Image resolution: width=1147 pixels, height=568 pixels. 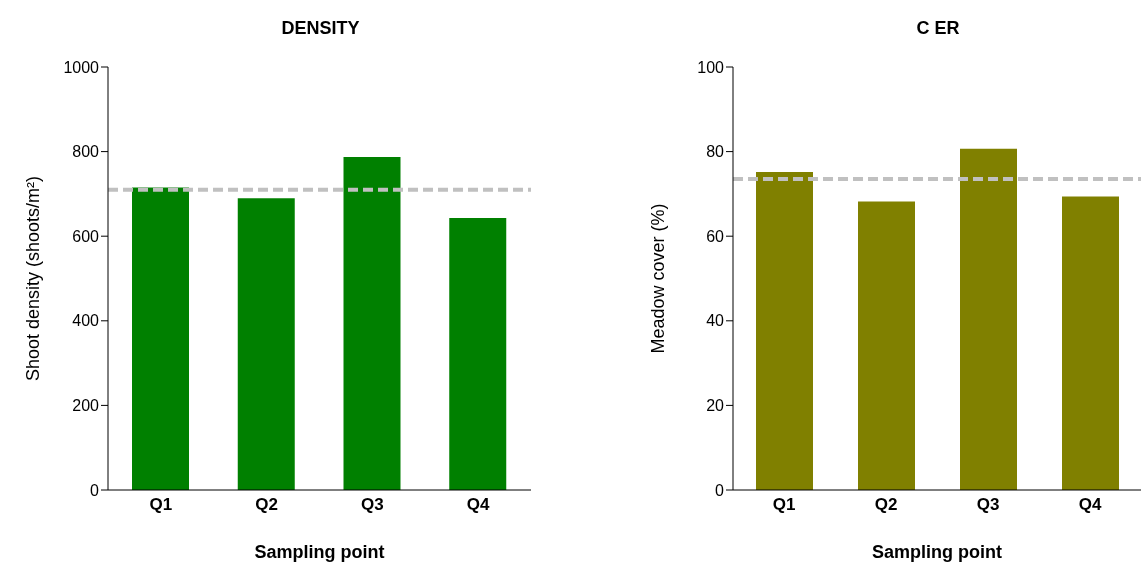 What do you see at coordinates (33, 278) in the screenshot?
I see `y-axis-title: Shoot density (shoots/m²)` at bounding box center [33, 278].